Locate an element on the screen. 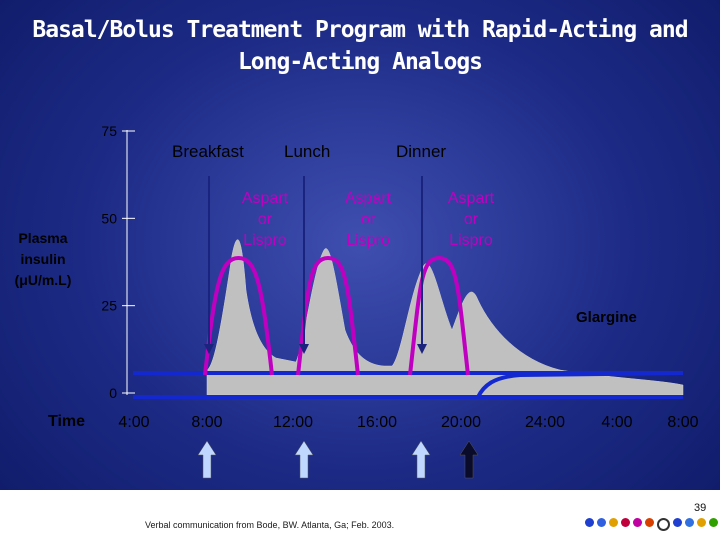 This screenshot has height=540, width=720. footer-band is located at coordinates (360, 515).